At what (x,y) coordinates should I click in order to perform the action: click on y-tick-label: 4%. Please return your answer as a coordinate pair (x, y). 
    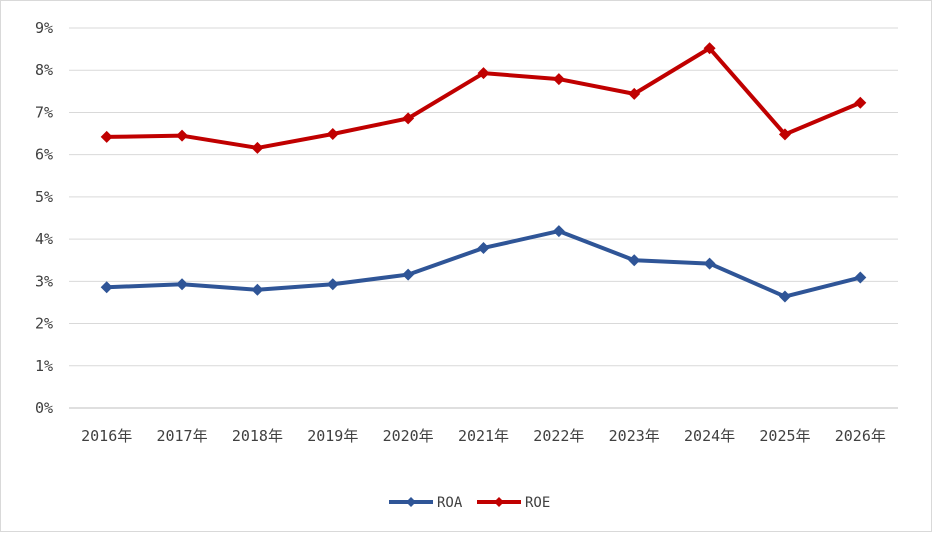
    Looking at the image, I should click on (44, 239).